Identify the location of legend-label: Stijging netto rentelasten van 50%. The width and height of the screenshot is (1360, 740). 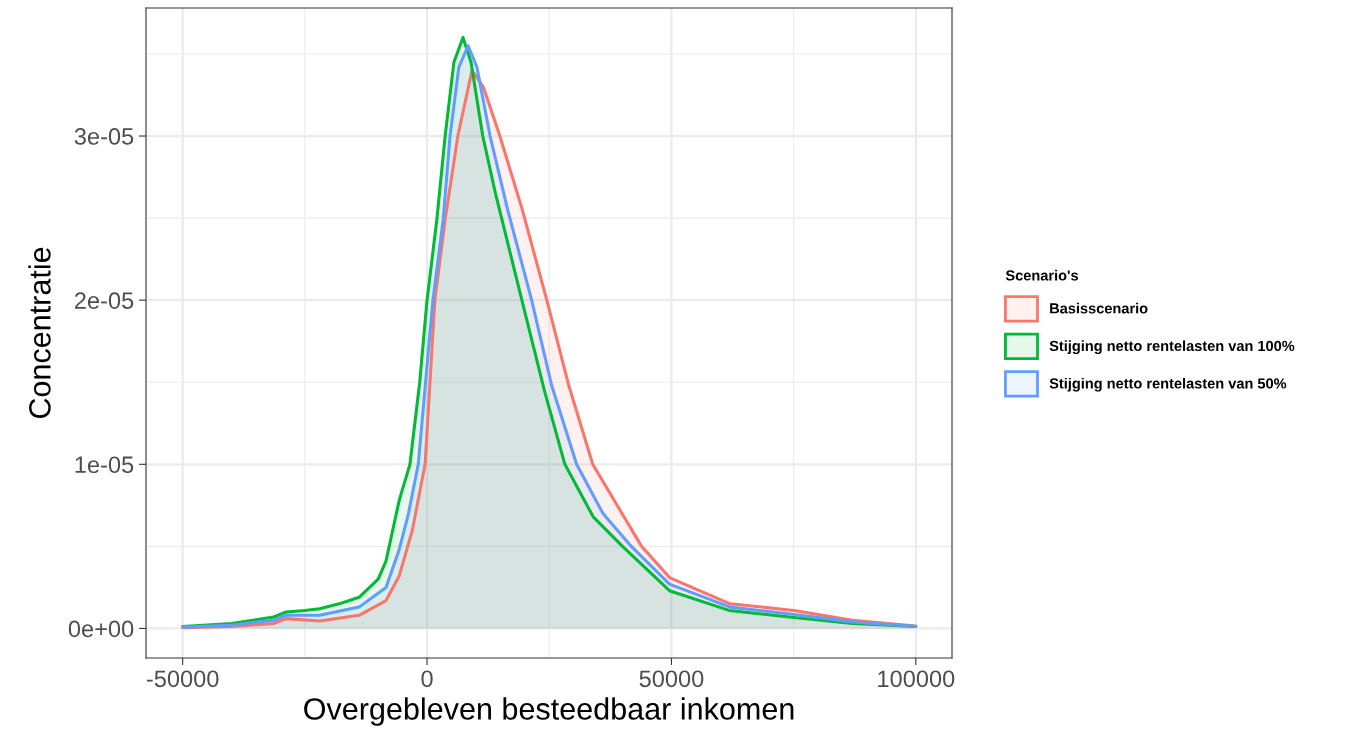
(1168, 384).